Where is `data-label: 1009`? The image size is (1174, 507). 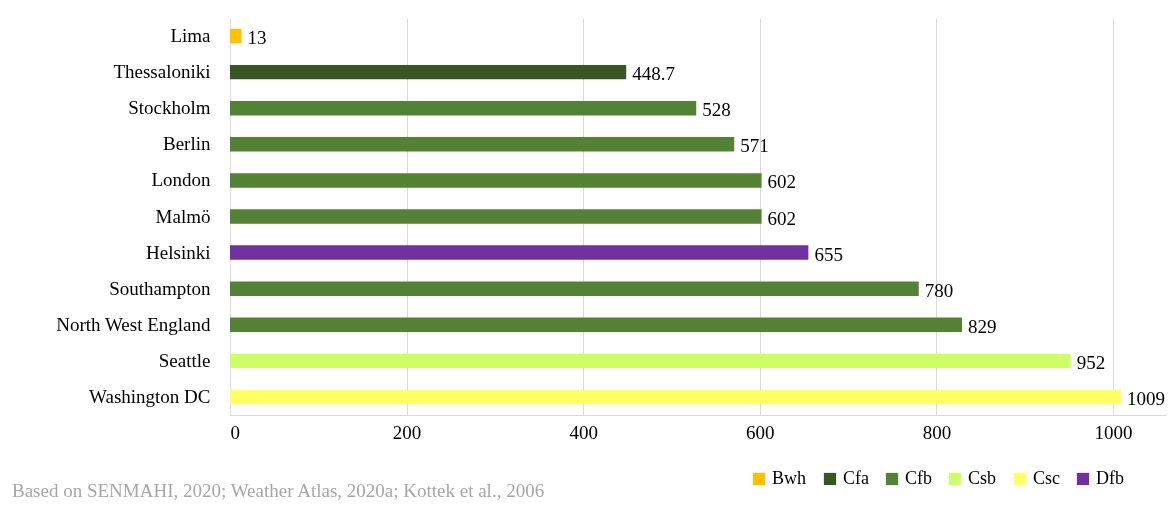 data-label: 1009 is located at coordinates (1145, 398).